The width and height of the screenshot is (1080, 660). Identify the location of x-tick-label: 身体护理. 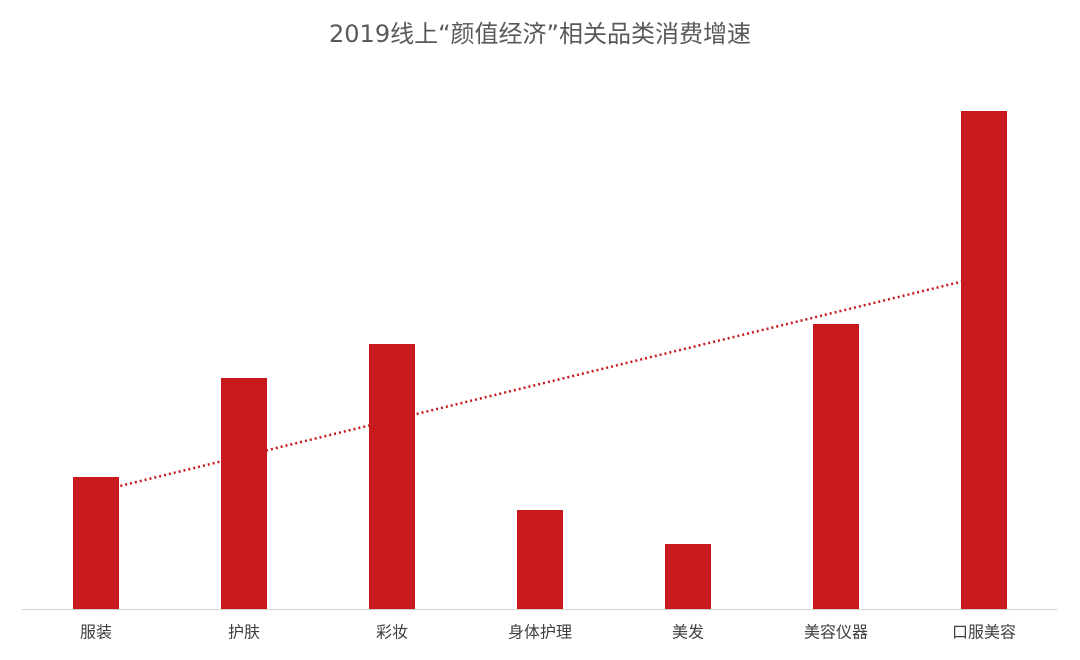
(540, 632).